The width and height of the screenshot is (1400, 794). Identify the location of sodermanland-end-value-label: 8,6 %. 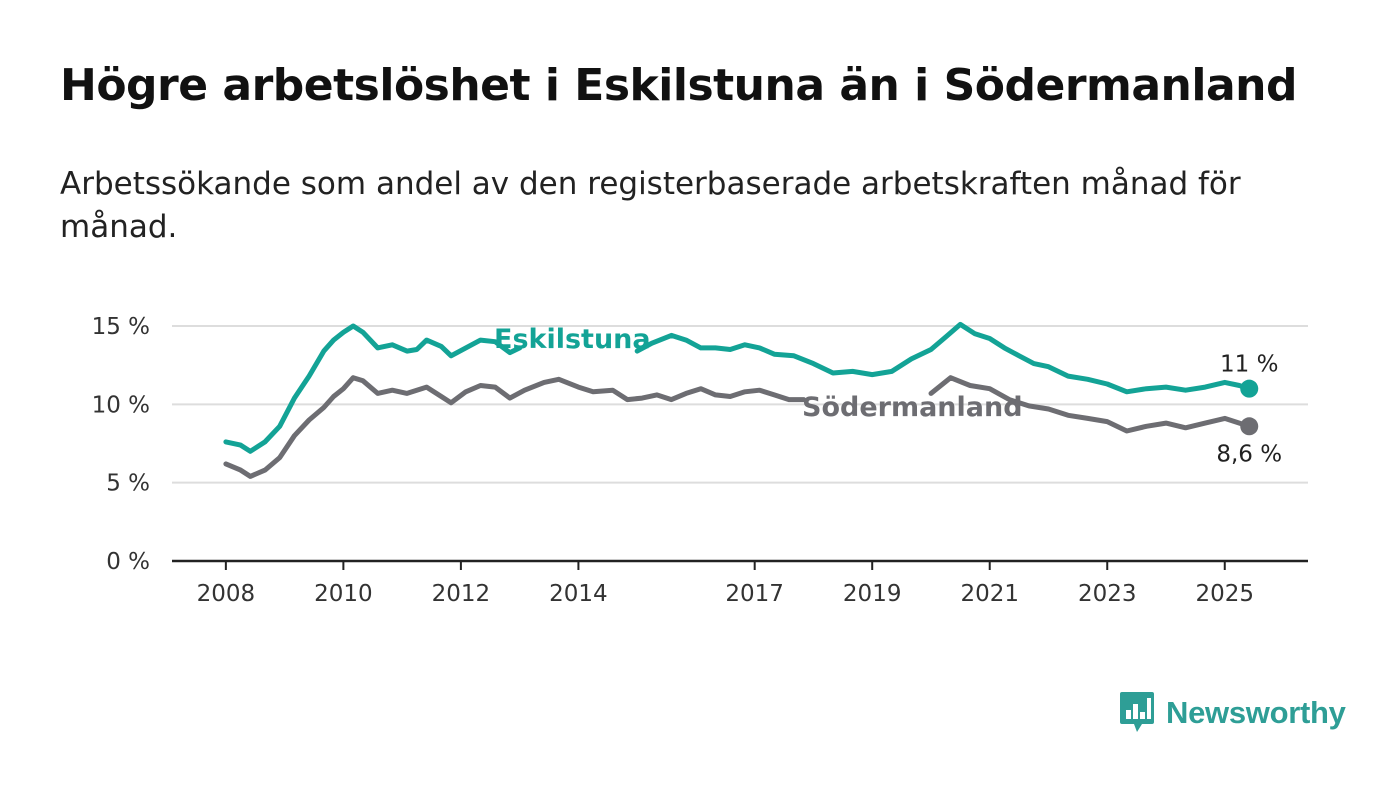
(1249, 454).